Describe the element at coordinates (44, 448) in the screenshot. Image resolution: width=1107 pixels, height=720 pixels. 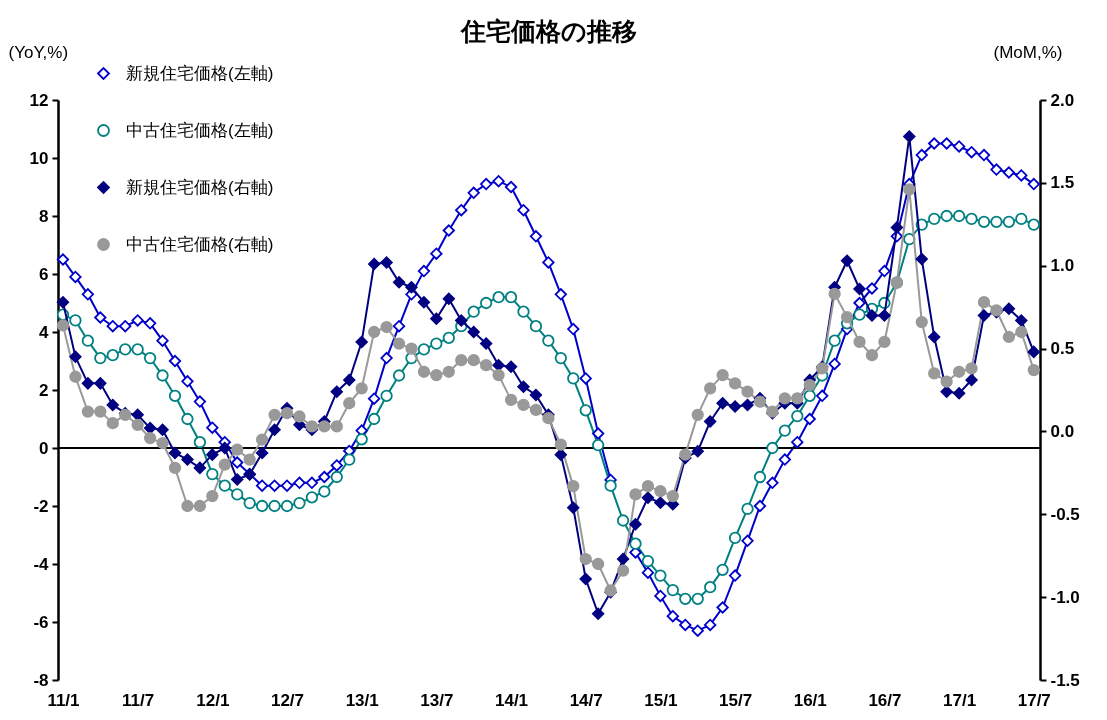
I see `y-tick-label: 0` at that location.